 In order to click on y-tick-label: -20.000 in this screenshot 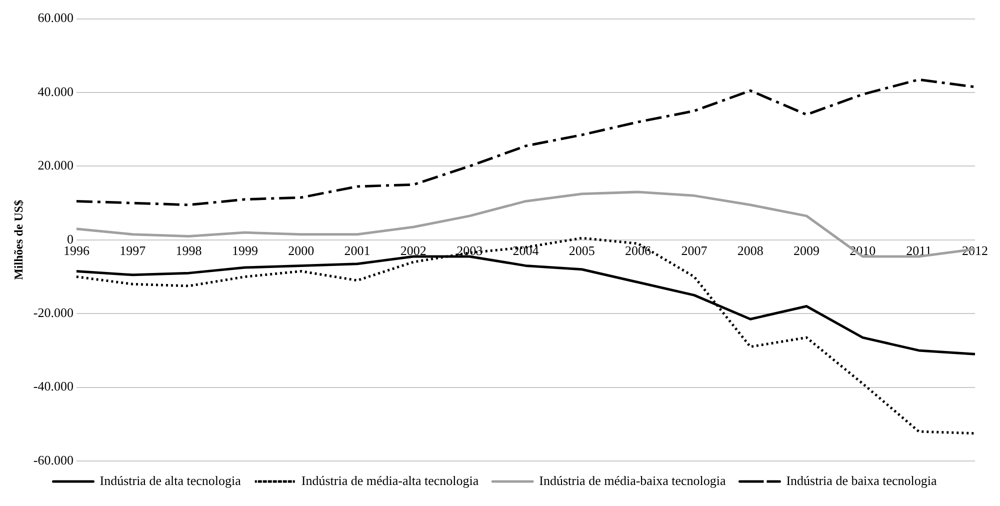, I will do `click(53, 312)`.